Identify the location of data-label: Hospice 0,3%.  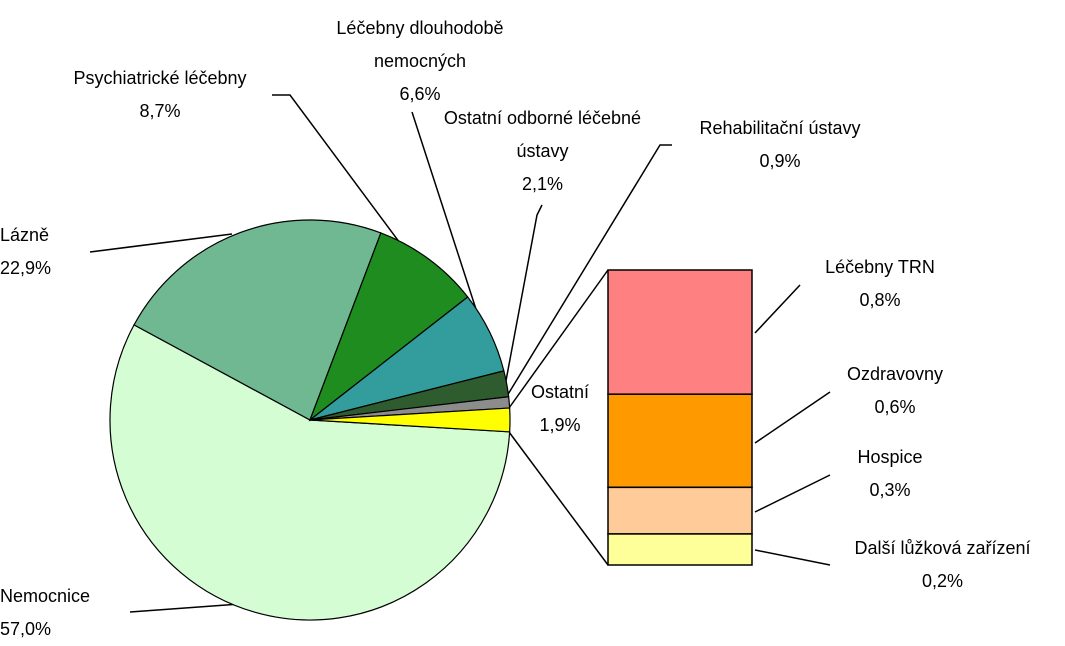
(890, 474).